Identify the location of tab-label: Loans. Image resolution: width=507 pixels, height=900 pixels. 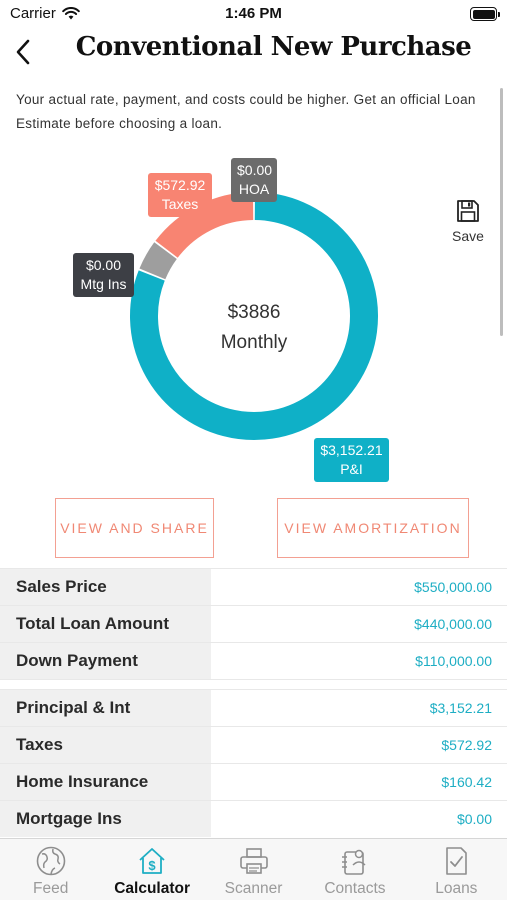
(456, 888).